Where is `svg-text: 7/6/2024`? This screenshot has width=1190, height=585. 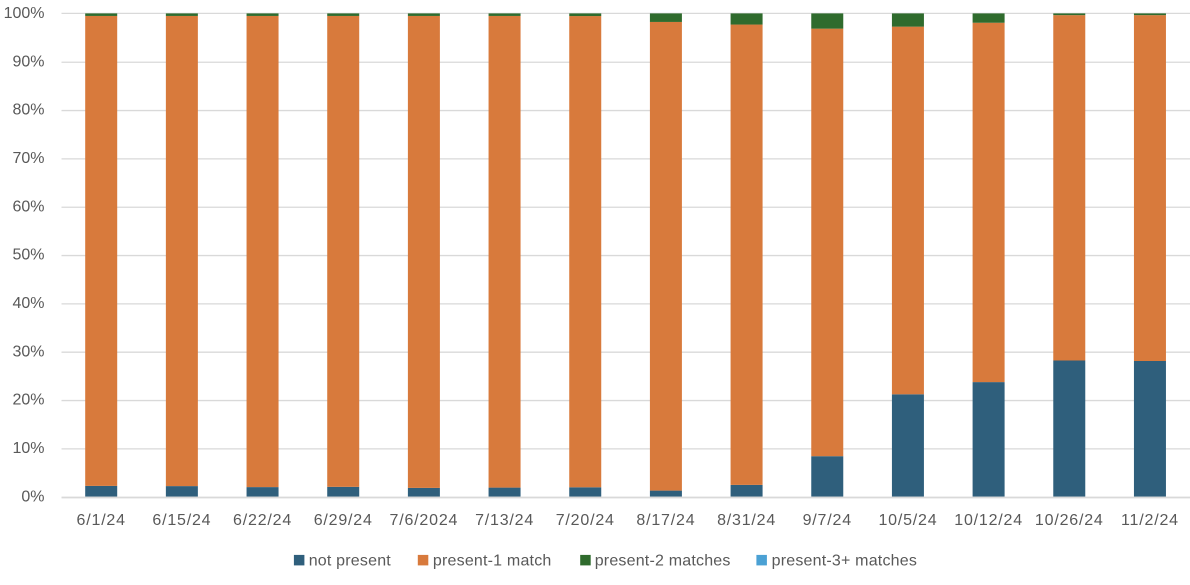 svg-text: 7/6/2024 is located at coordinates (424, 520).